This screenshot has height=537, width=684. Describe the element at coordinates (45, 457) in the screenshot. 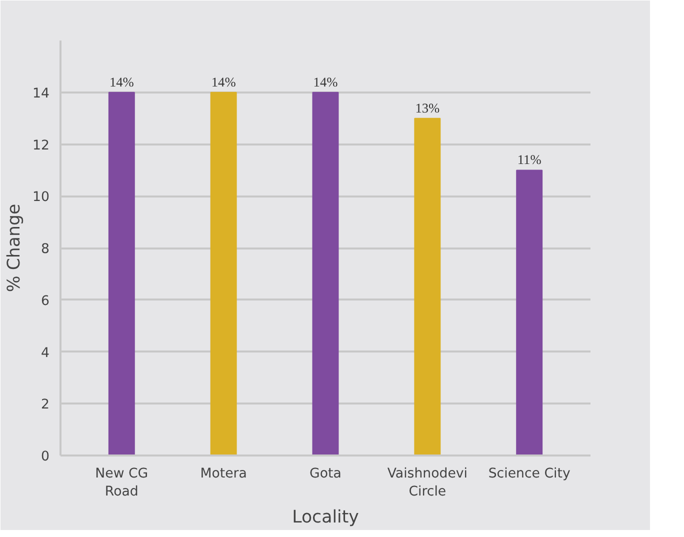

I see `y-tick-label: 0` at that location.